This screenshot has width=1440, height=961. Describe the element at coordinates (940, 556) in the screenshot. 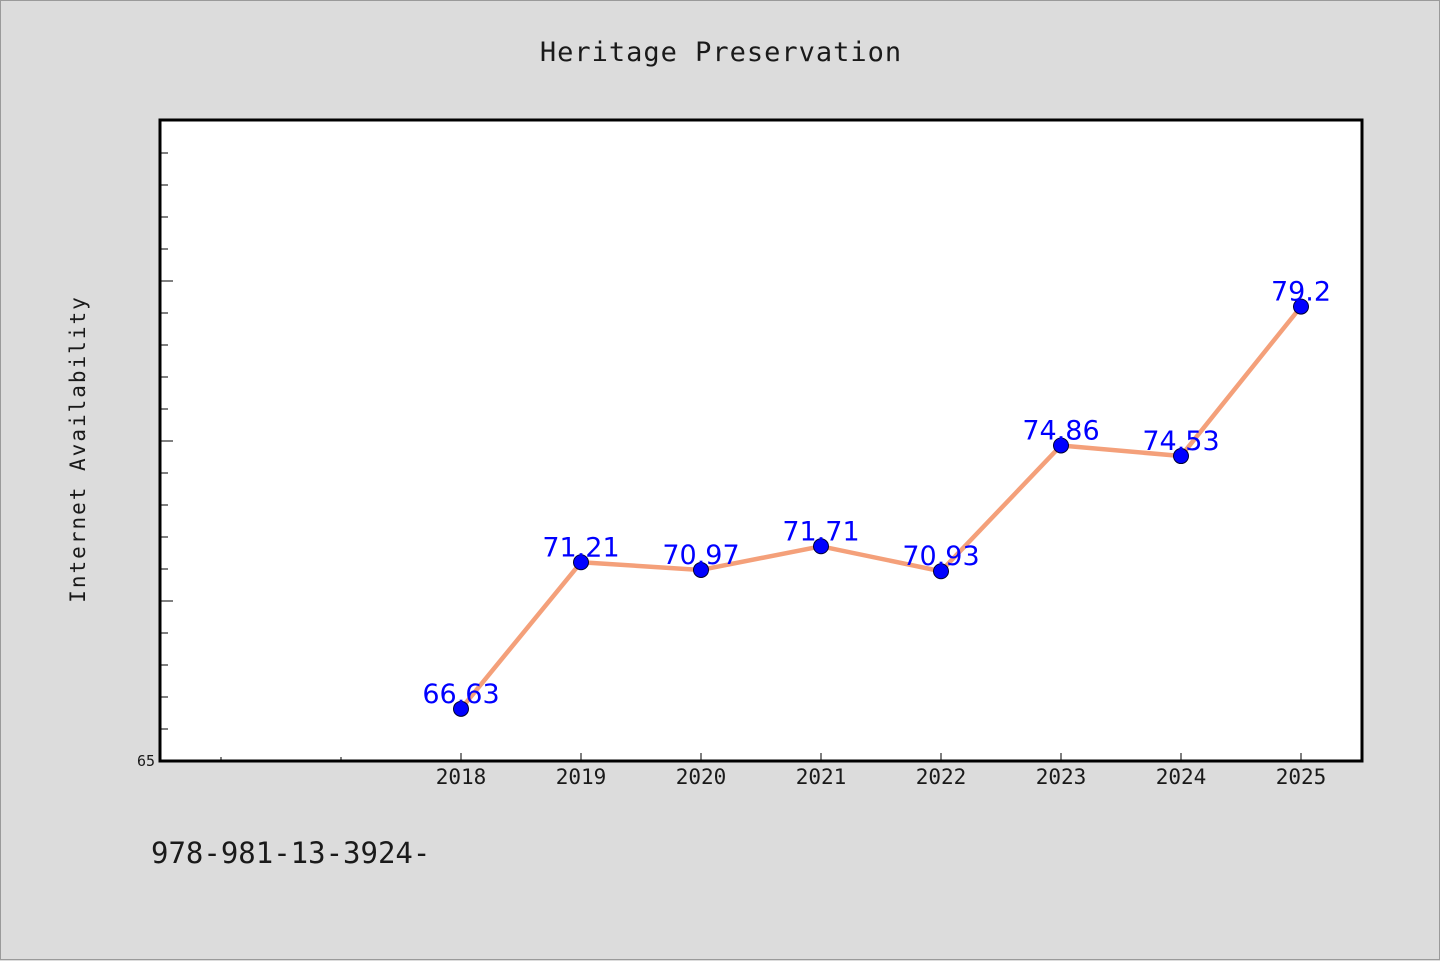

I see `data-label: 70.93` at that location.